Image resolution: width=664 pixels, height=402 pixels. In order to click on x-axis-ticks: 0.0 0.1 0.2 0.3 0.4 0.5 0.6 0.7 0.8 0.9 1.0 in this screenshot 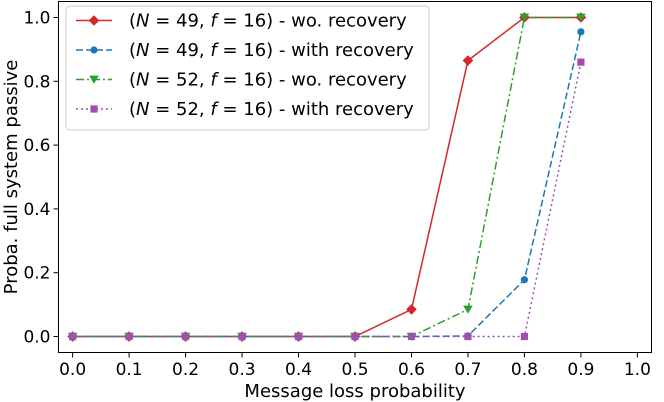, I will do `click(355, 366)`.